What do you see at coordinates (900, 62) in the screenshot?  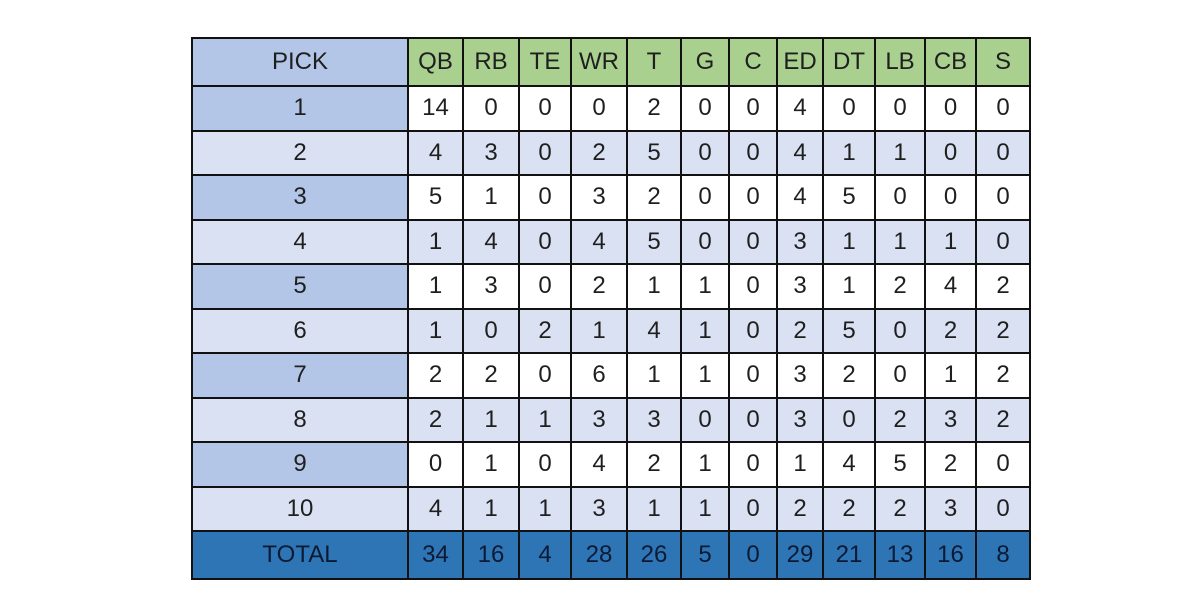 I see `position-header: LB` at bounding box center [900, 62].